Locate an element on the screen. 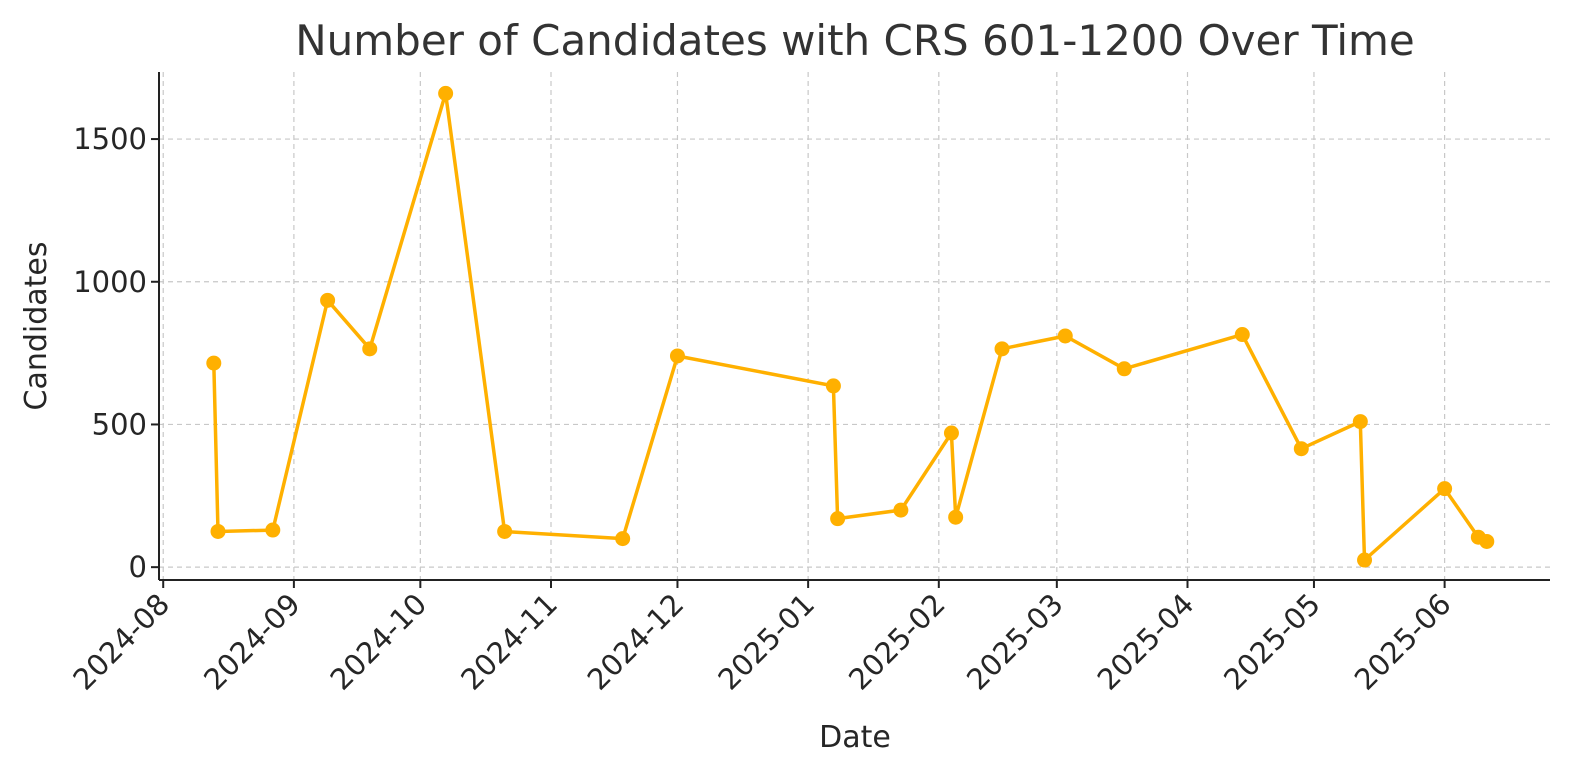 The image size is (1579, 780). x-tick-label: 2025-03 is located at coordinates (1015, 642).